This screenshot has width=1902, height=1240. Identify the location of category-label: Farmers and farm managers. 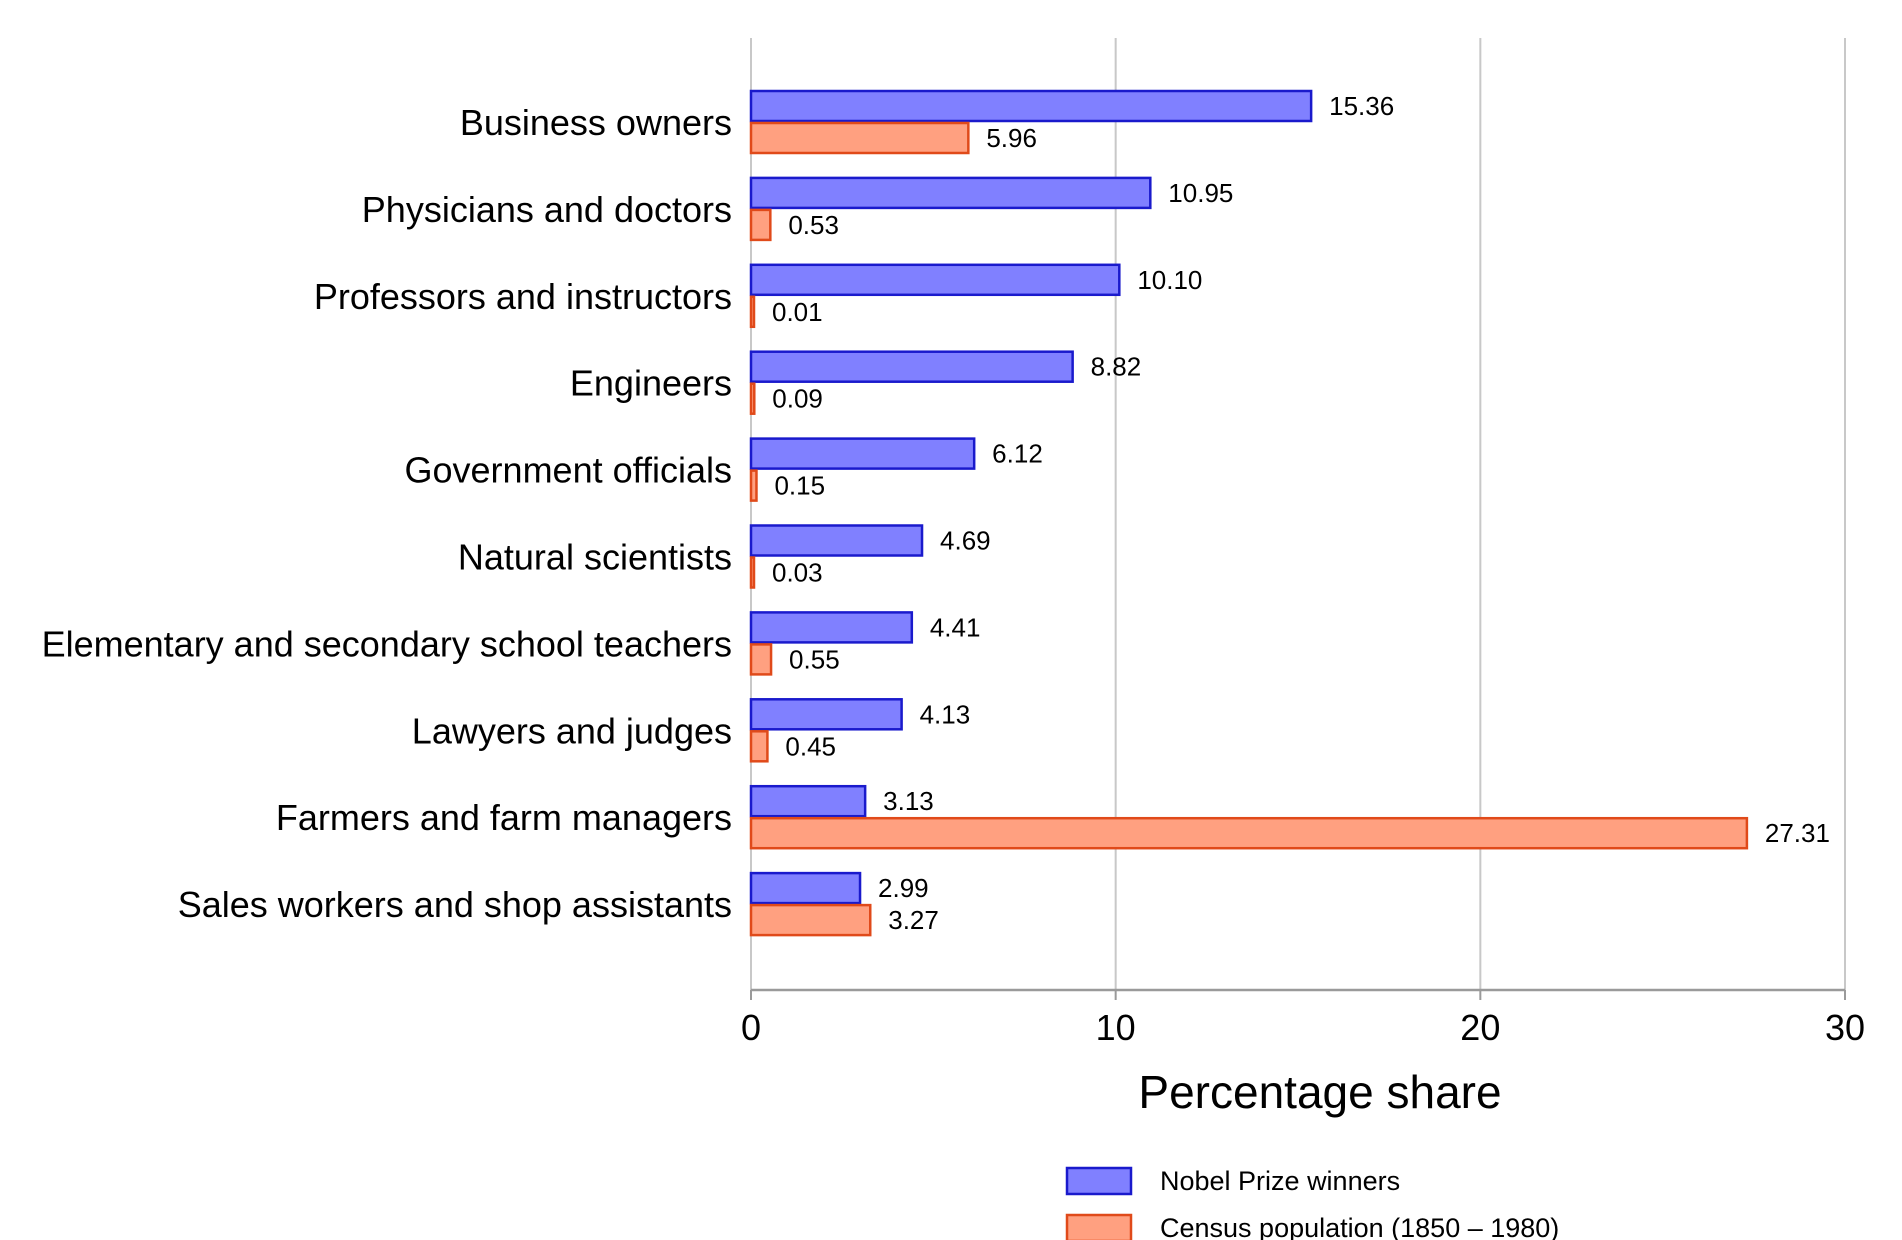
(504, 817).